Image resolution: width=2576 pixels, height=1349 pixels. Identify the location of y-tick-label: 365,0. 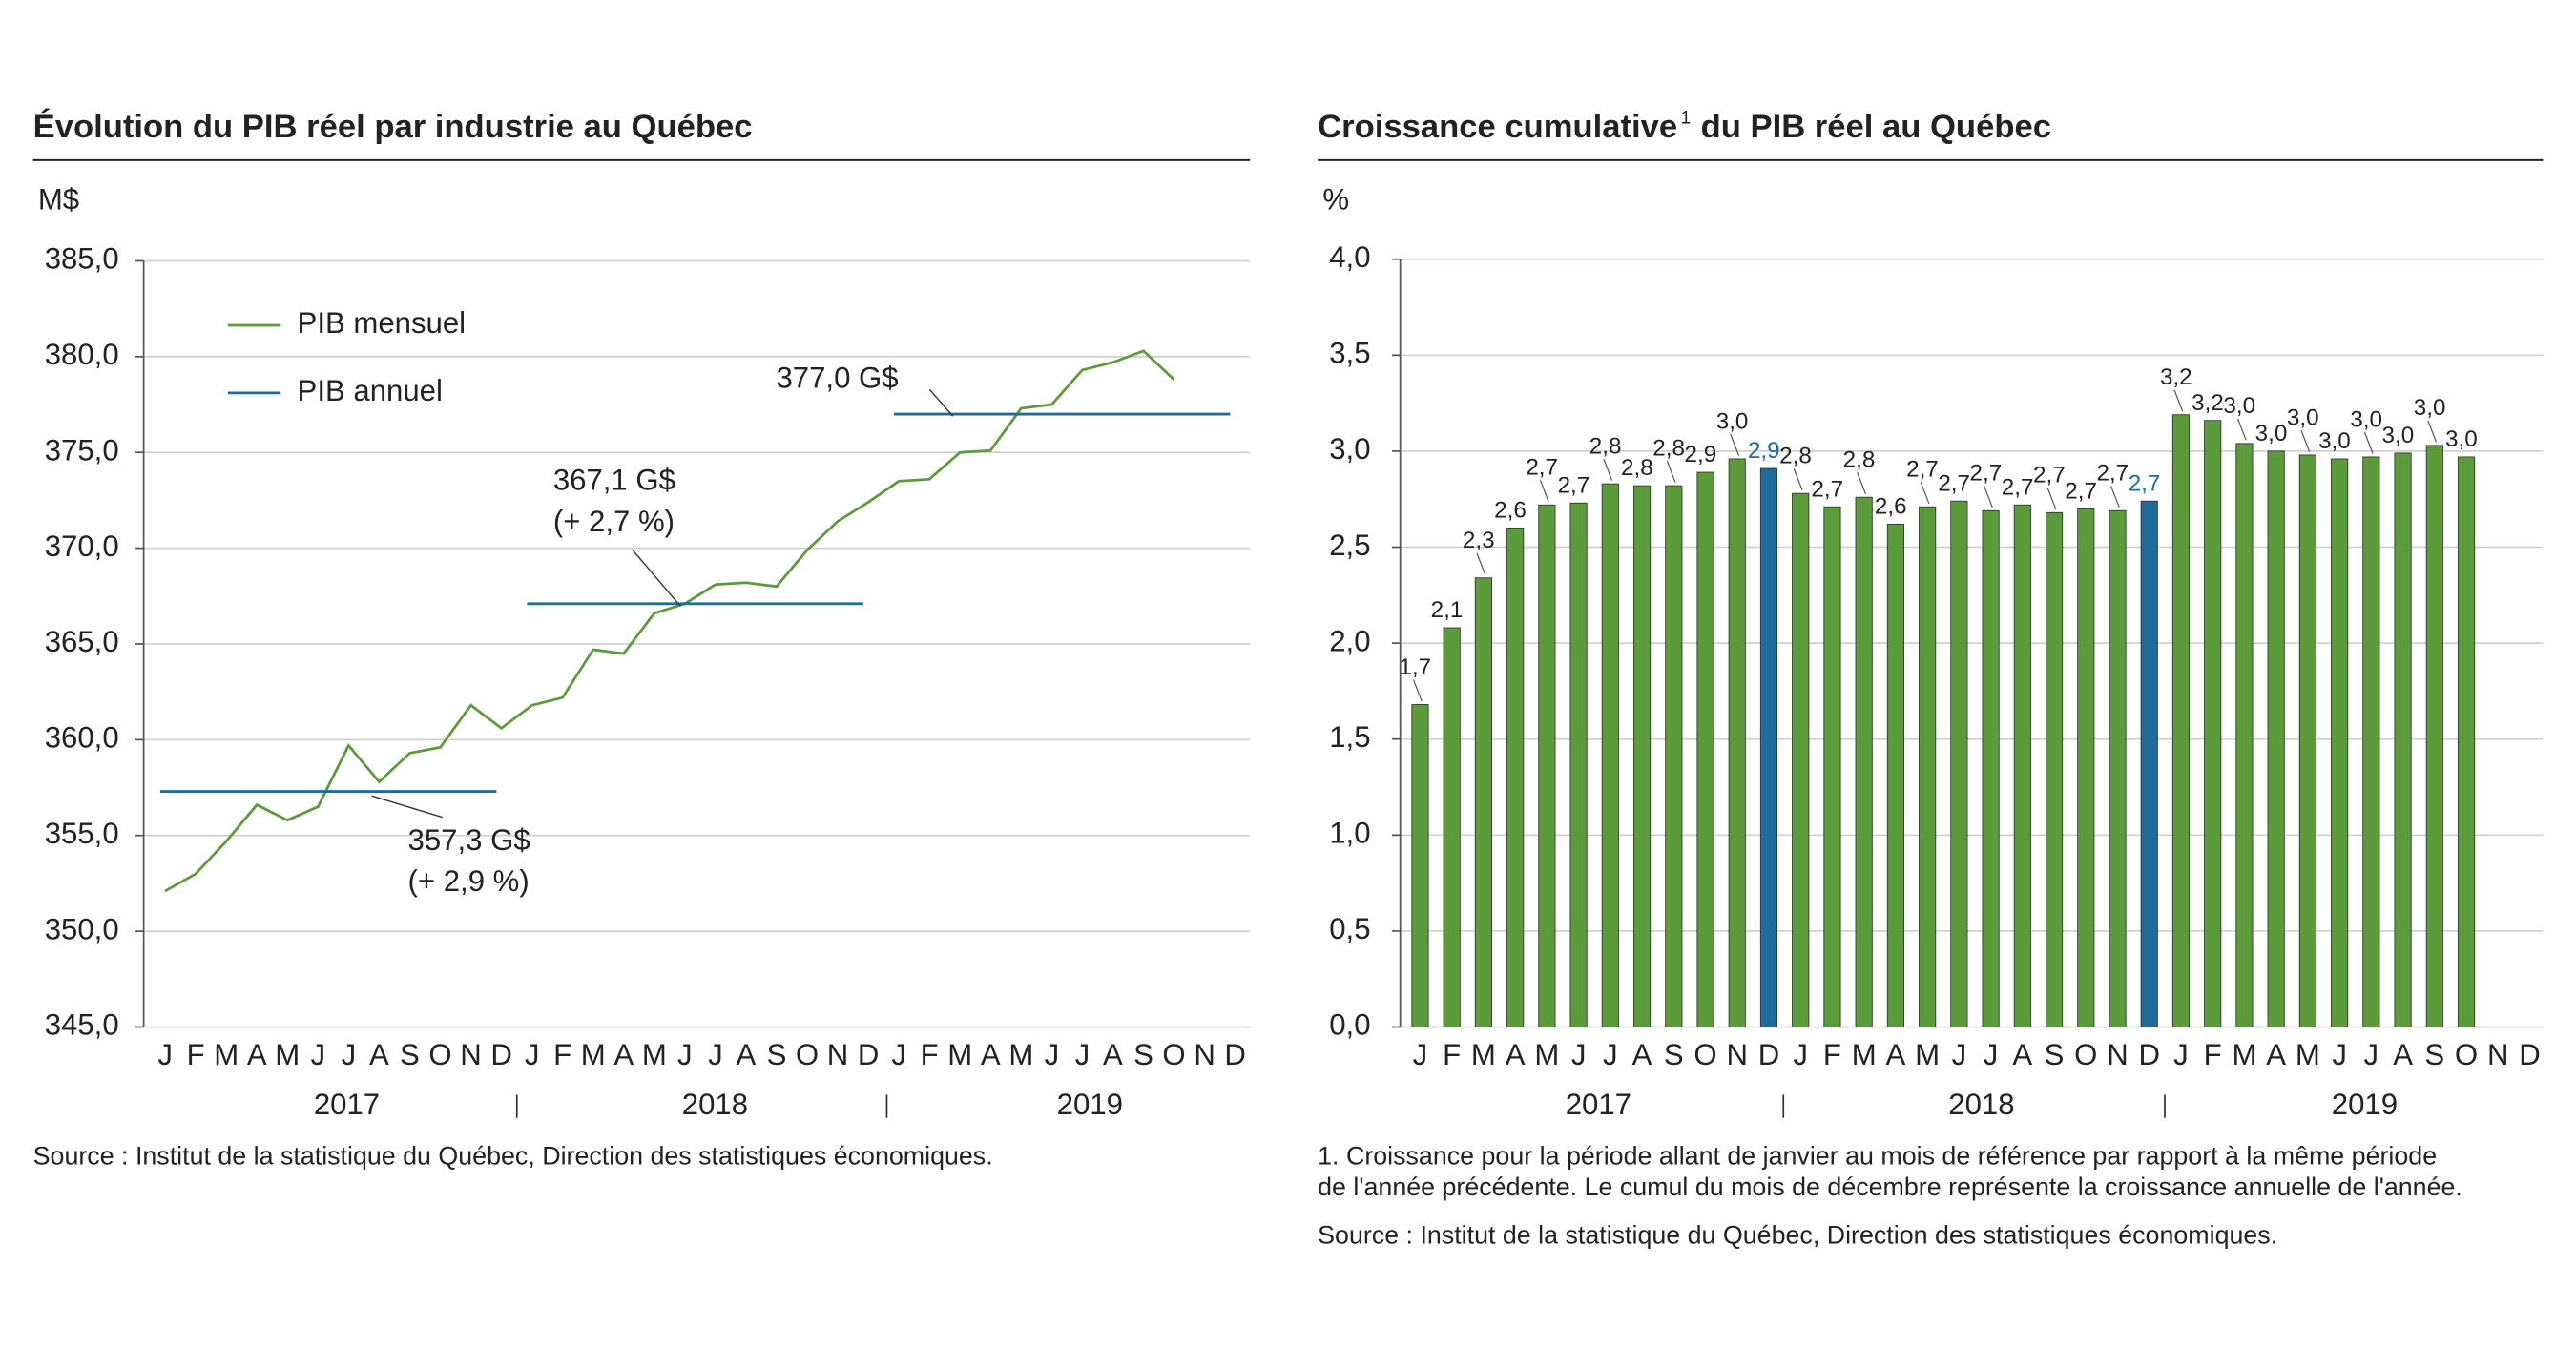
(82, 641).